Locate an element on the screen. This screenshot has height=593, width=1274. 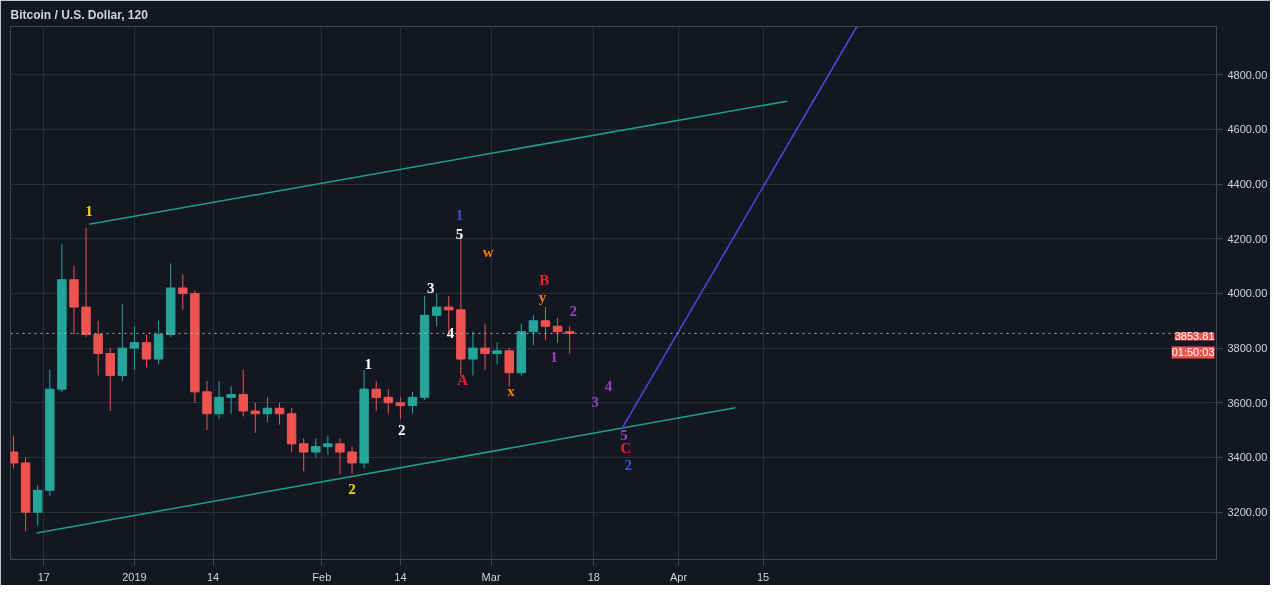
y-tick-label: 3200.00 is located at coordinates (1247, 512).